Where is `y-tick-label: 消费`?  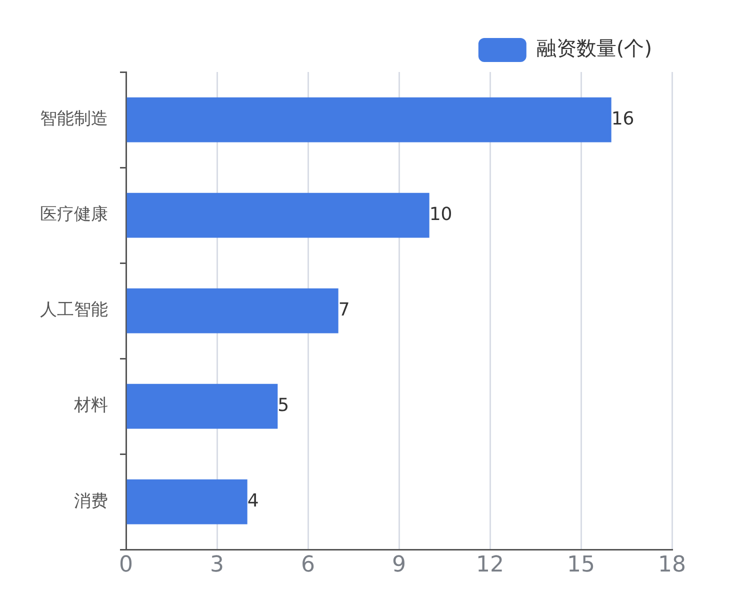
y-tick-label: 消费 is located at coordinates (91, 501).